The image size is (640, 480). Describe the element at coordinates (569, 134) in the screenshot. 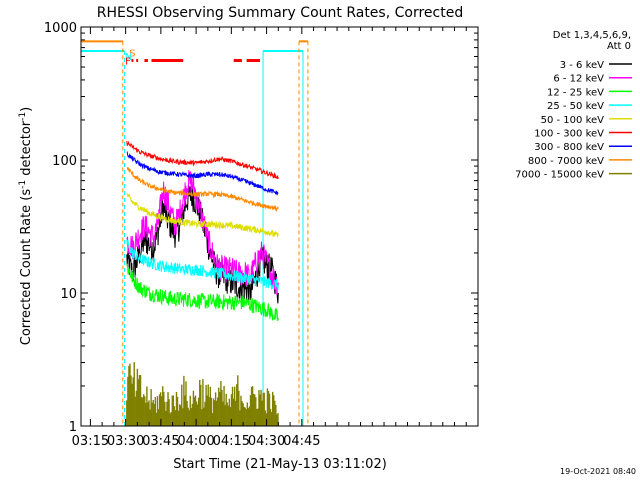

I see `legend-entry-label: 100 - 300 keV` at that location.